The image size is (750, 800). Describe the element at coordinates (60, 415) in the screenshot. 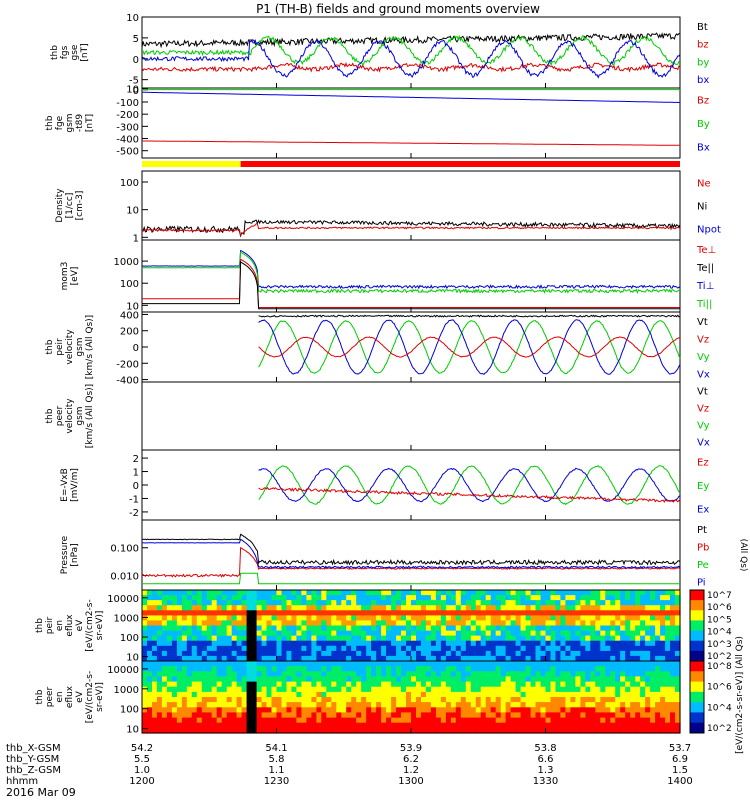

I see `y-axis-label: peer` at that location.